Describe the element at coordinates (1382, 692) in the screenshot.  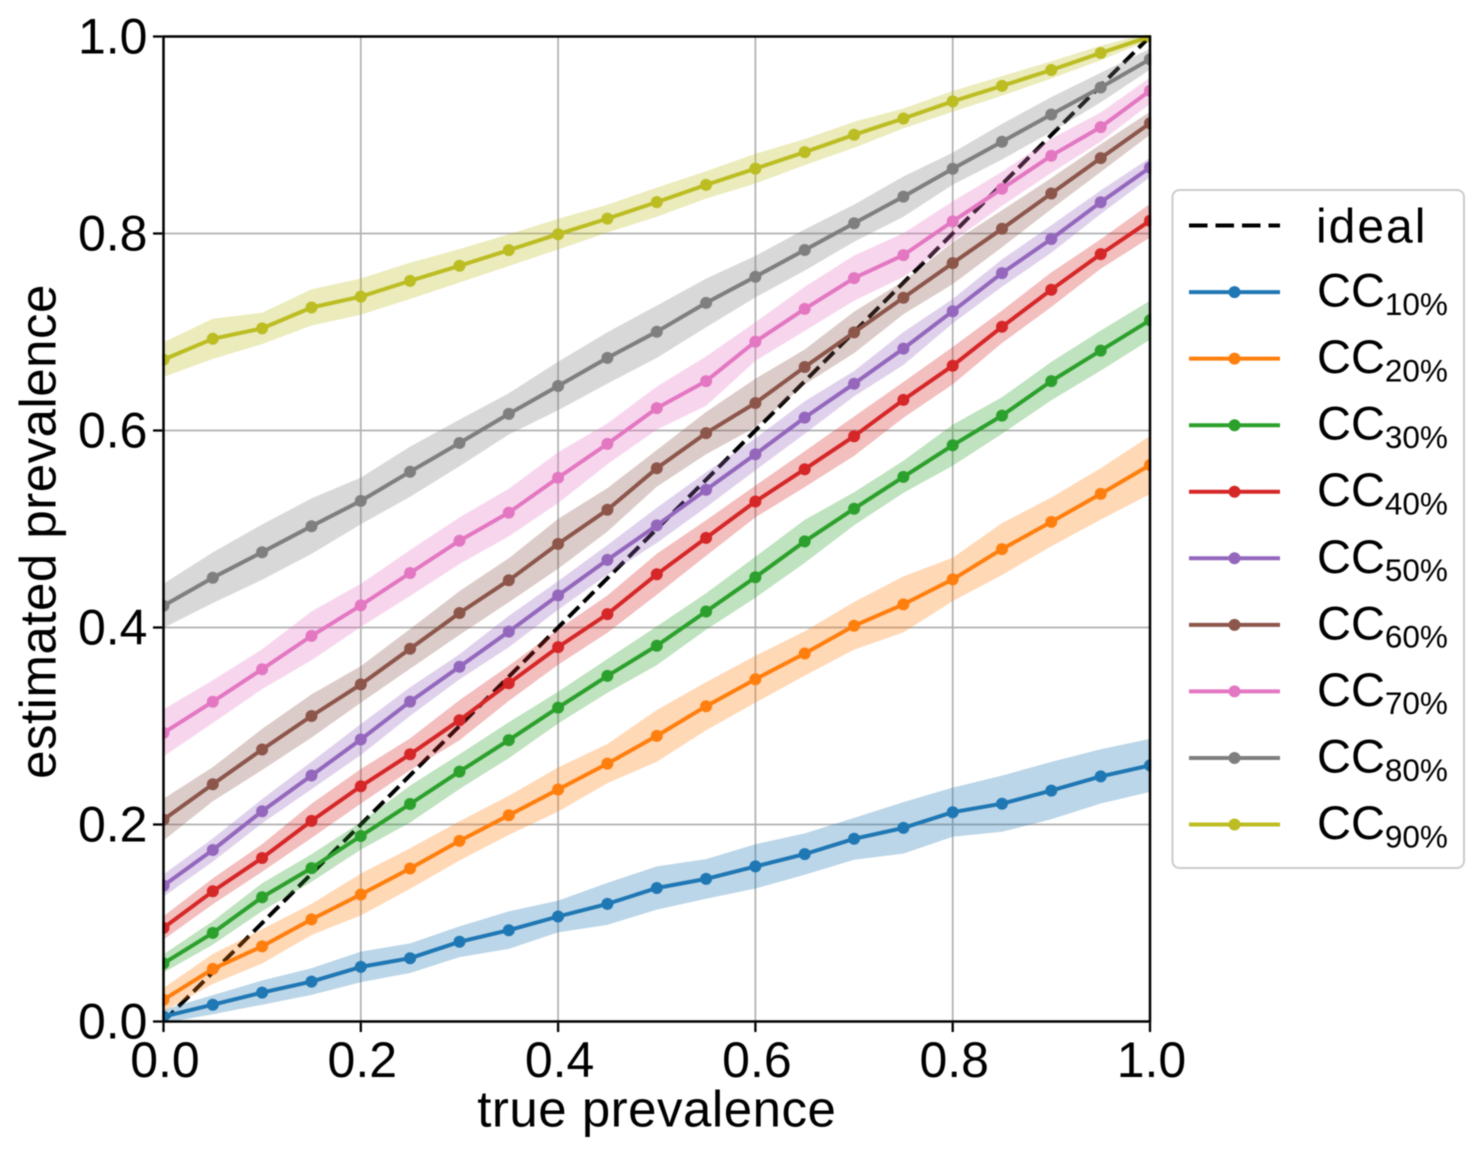
I see `svg-text: CC70%` at that location.